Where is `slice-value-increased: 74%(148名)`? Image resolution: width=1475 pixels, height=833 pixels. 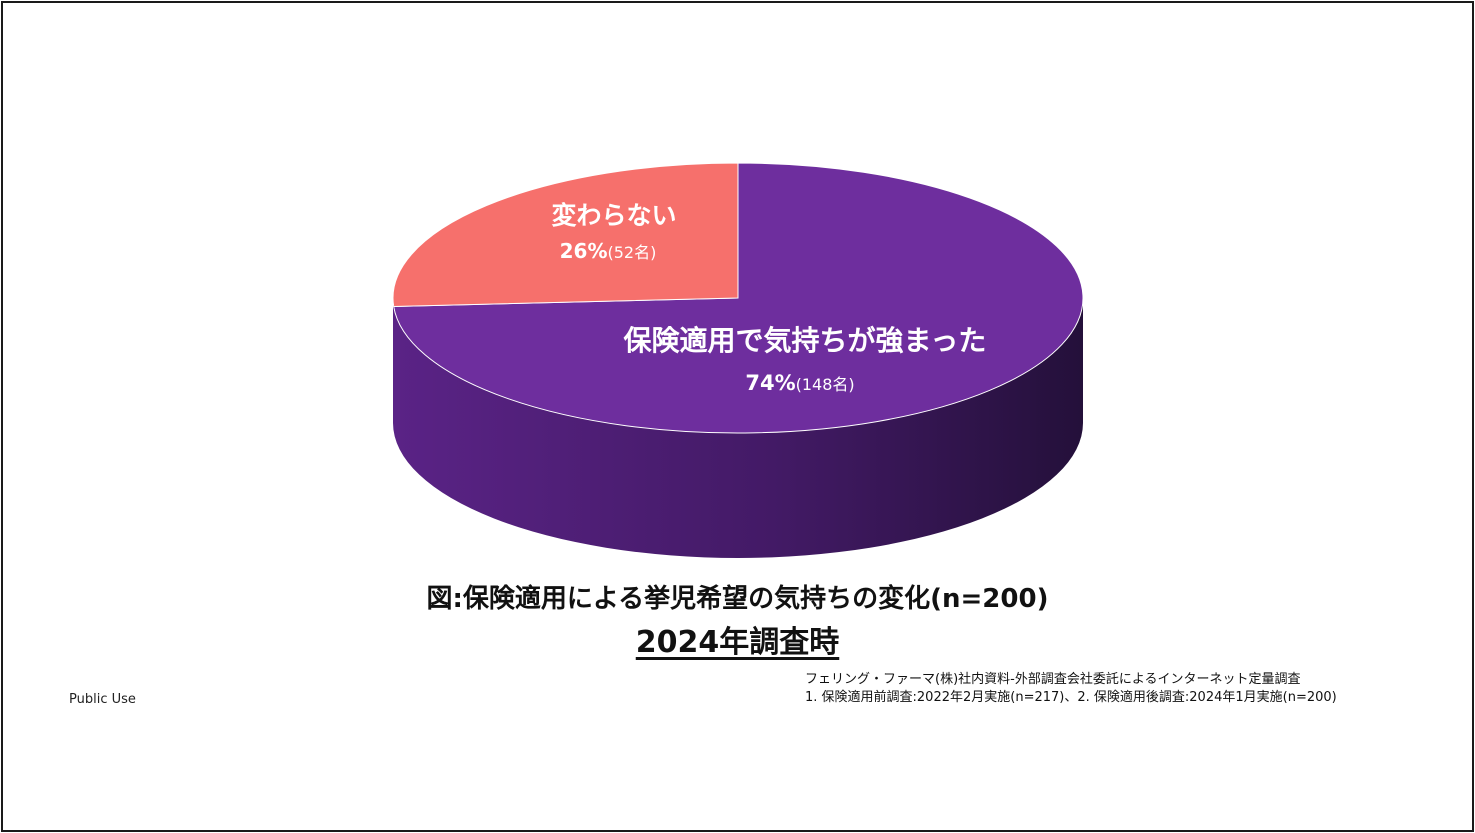
slice-value-increased: 74%(148名) is located at coordinates (799, 383).